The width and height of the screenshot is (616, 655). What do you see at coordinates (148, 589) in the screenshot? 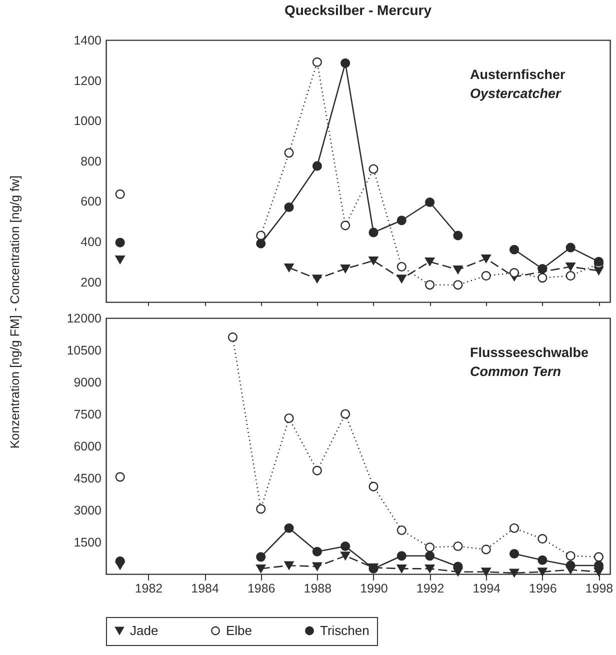
I see `x-tick-label: 1982` at bounding box center [148, 589].